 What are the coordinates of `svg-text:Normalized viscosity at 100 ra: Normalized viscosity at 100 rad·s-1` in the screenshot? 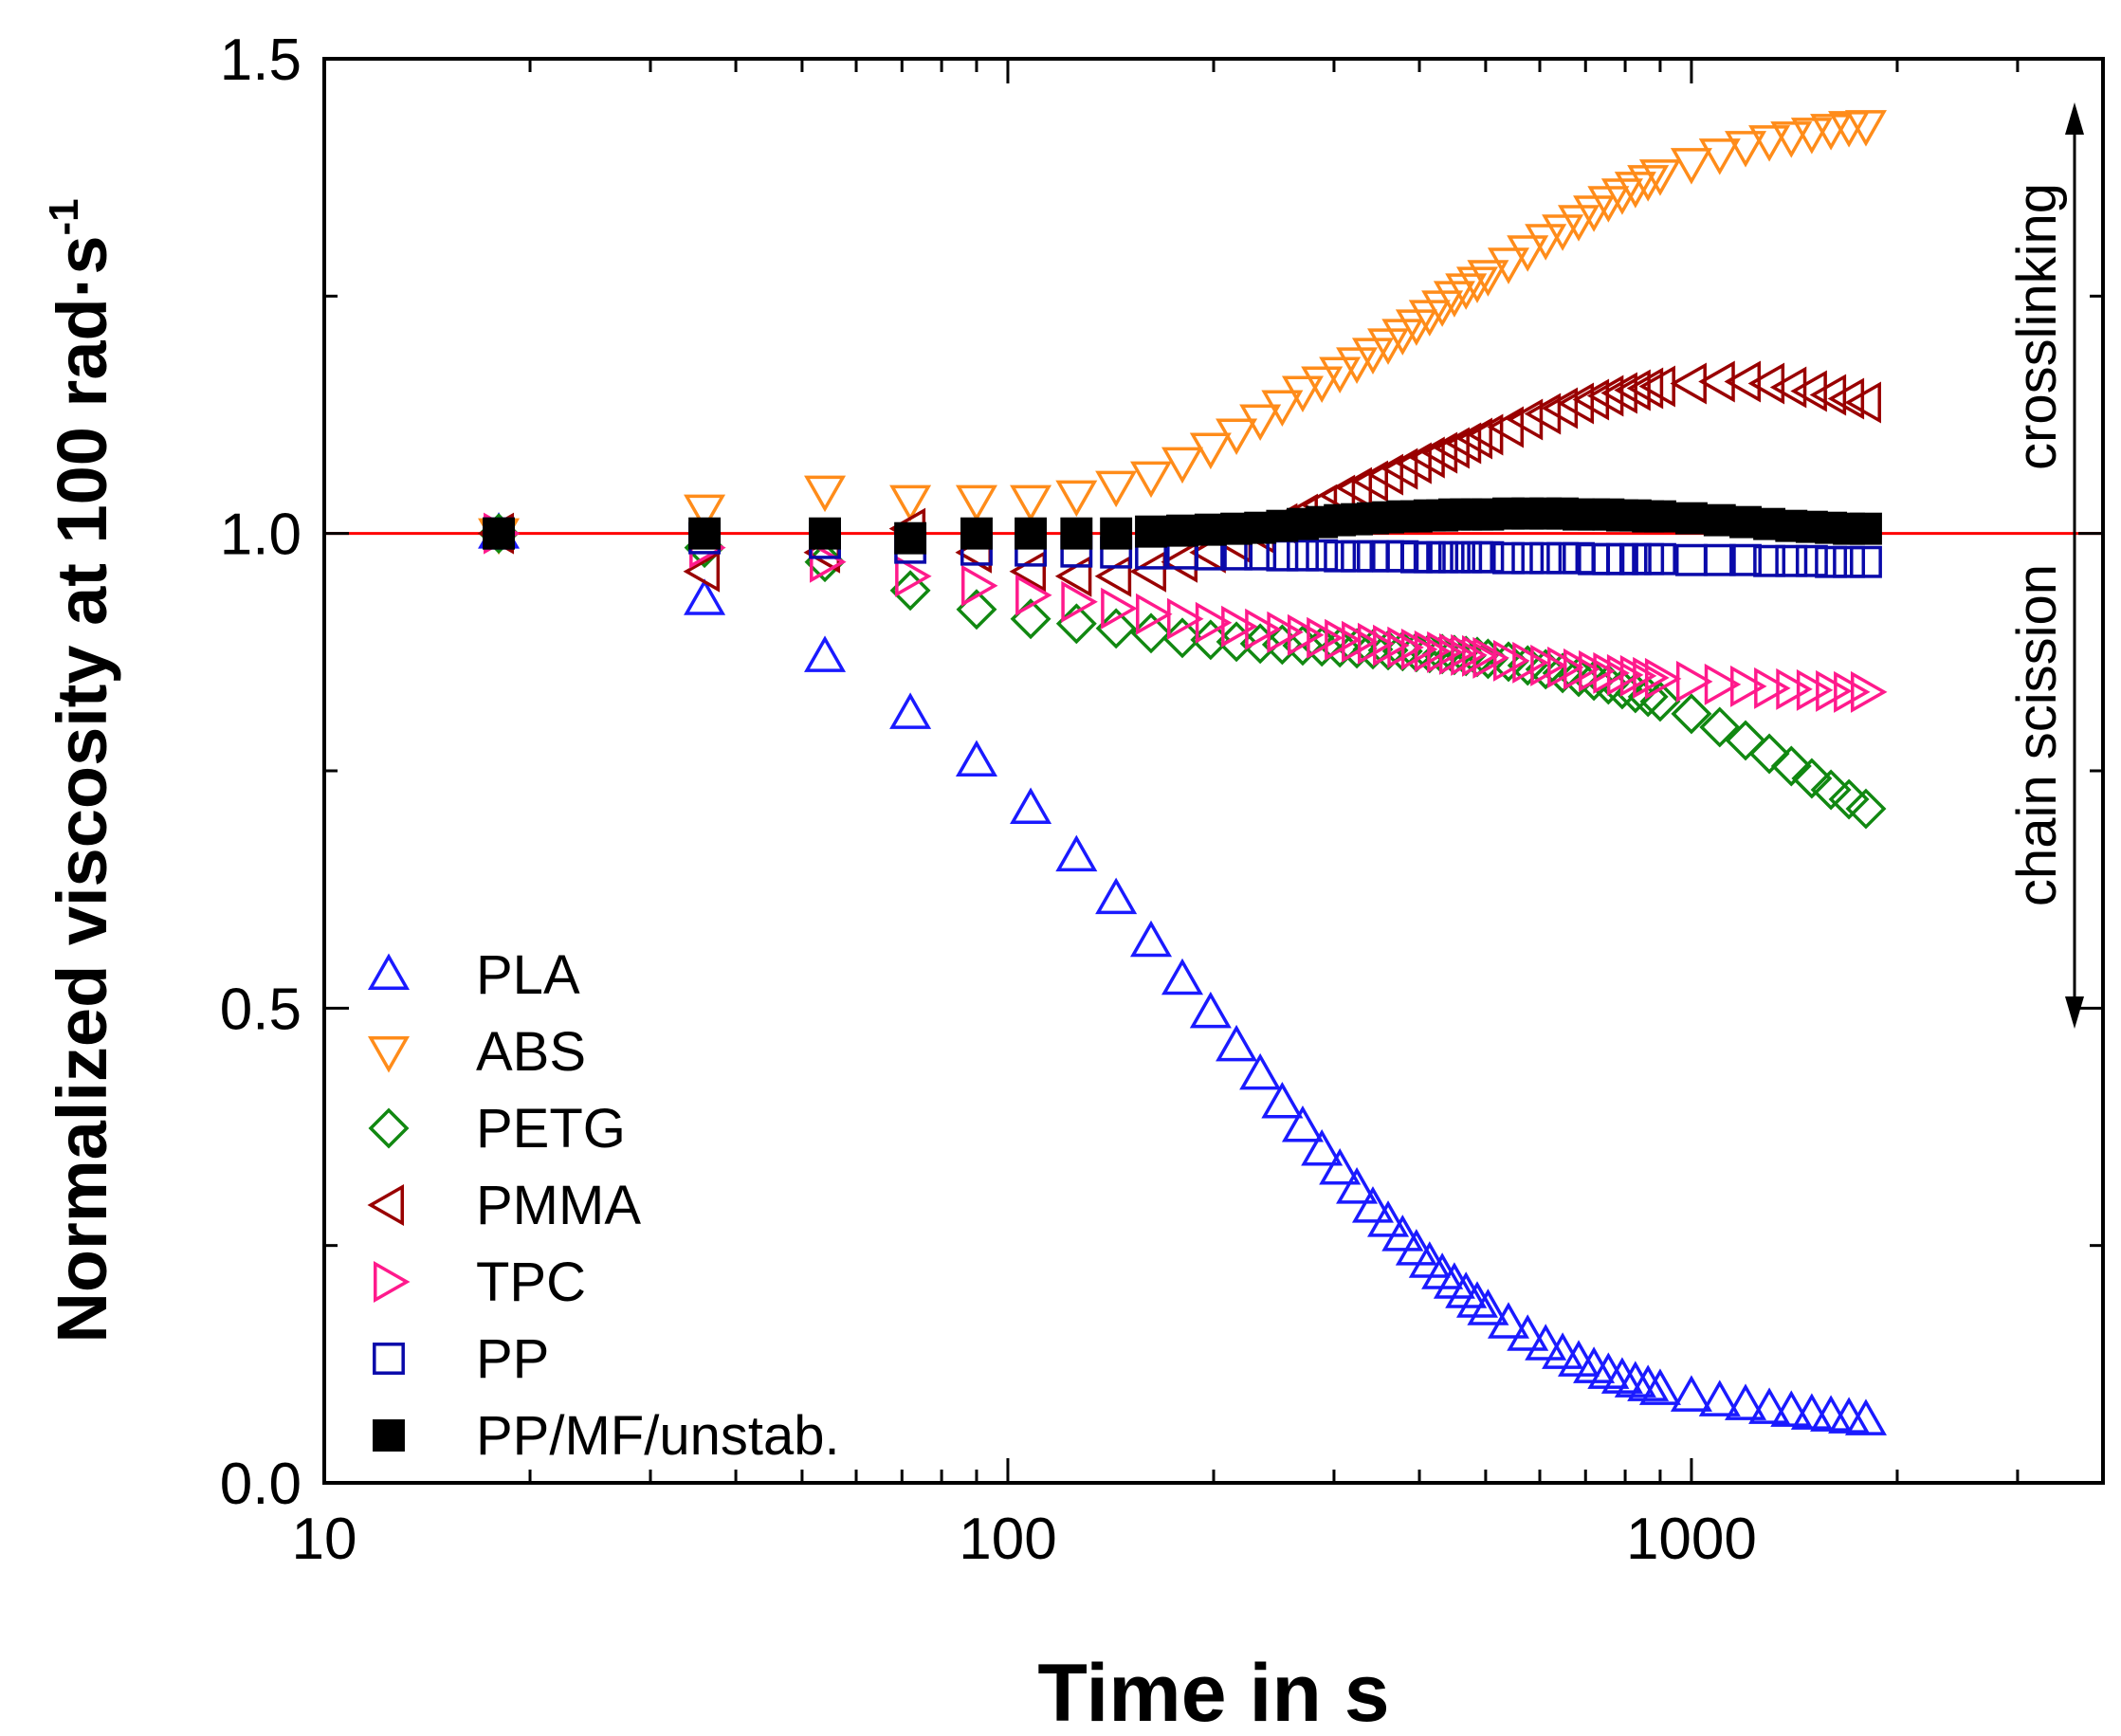 It's located at (81, 770).